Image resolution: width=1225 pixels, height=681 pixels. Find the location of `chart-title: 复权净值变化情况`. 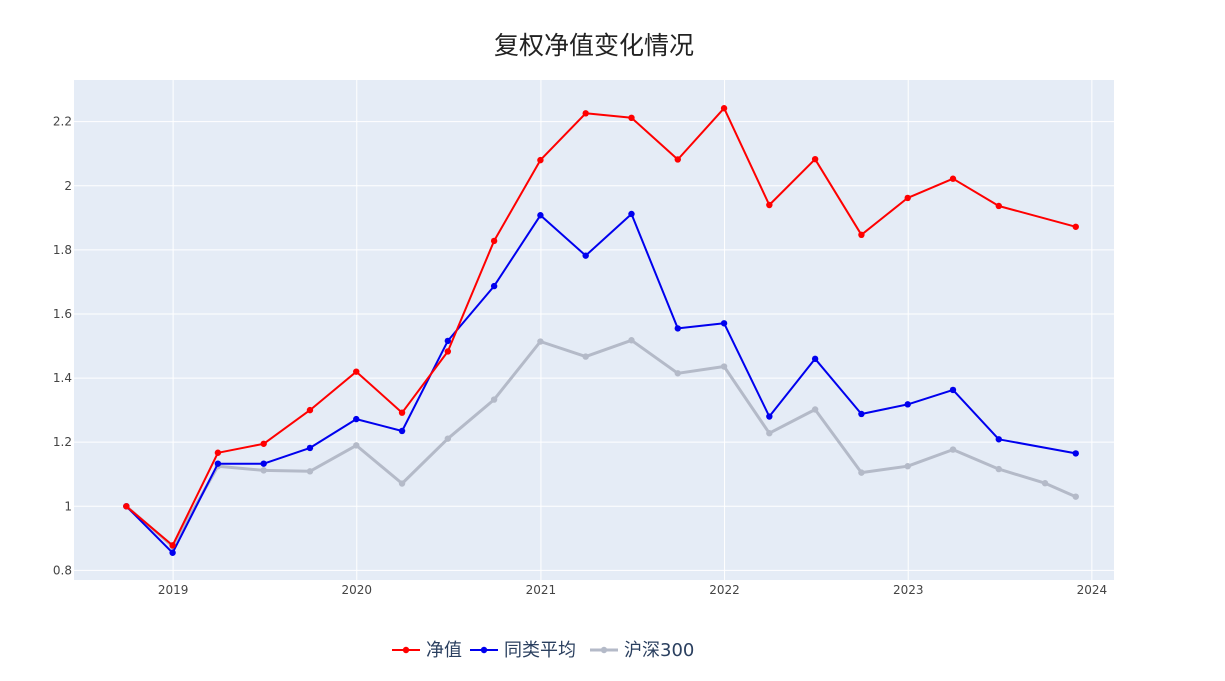

chart-title: 复权净值变化情况 is located at coordinates (594, 45).